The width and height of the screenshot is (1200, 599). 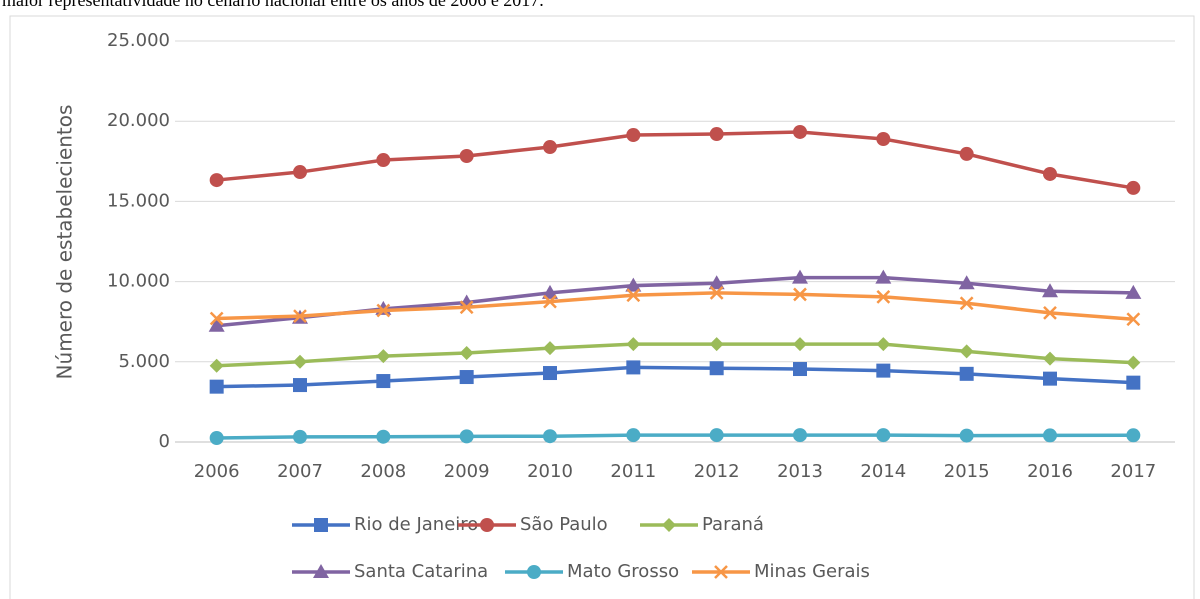 What do you see at coordinates (550, 471) in the screenshot?
I see `x-tick-label: 2010` at bounding box center [550, 471].